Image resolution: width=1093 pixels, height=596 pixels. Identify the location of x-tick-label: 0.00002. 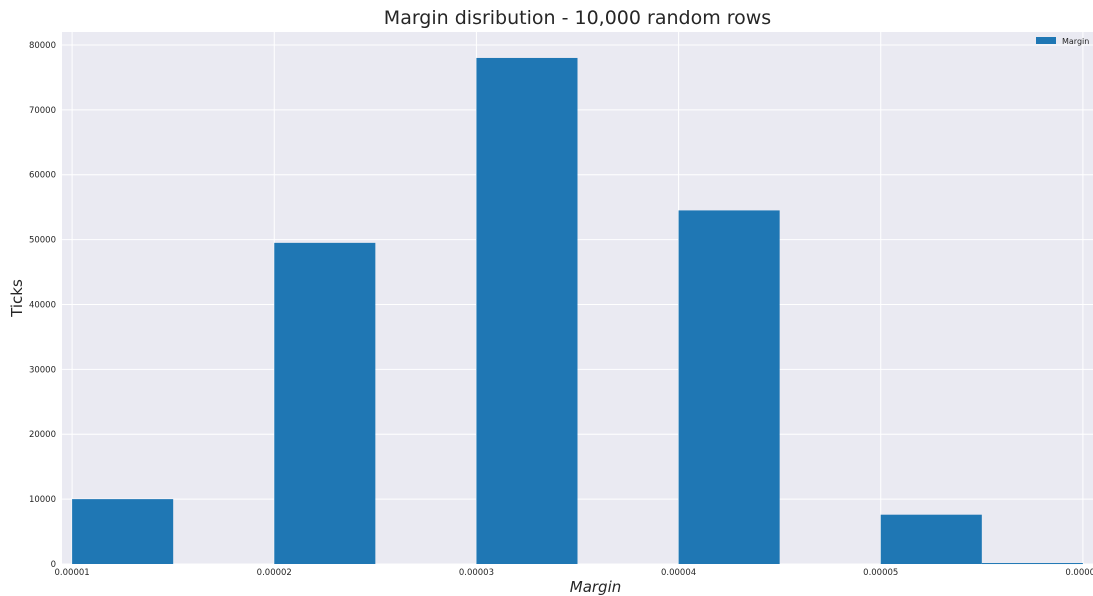
(274, 573).